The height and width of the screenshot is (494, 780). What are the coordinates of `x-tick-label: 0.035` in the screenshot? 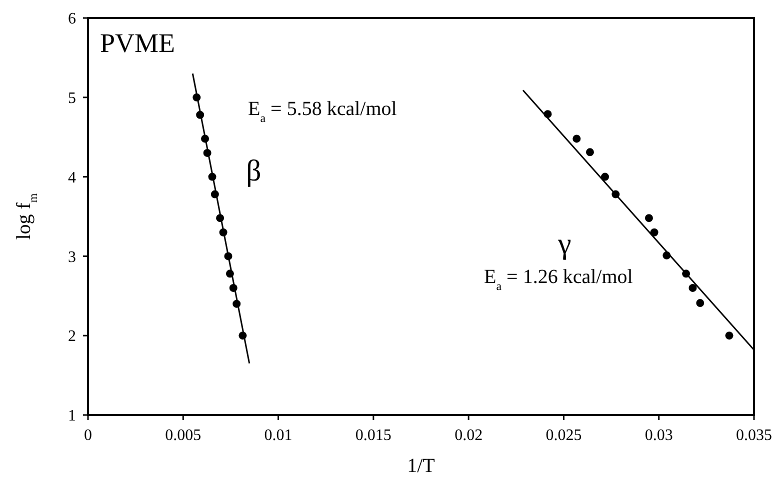 It's located at (754, 435).